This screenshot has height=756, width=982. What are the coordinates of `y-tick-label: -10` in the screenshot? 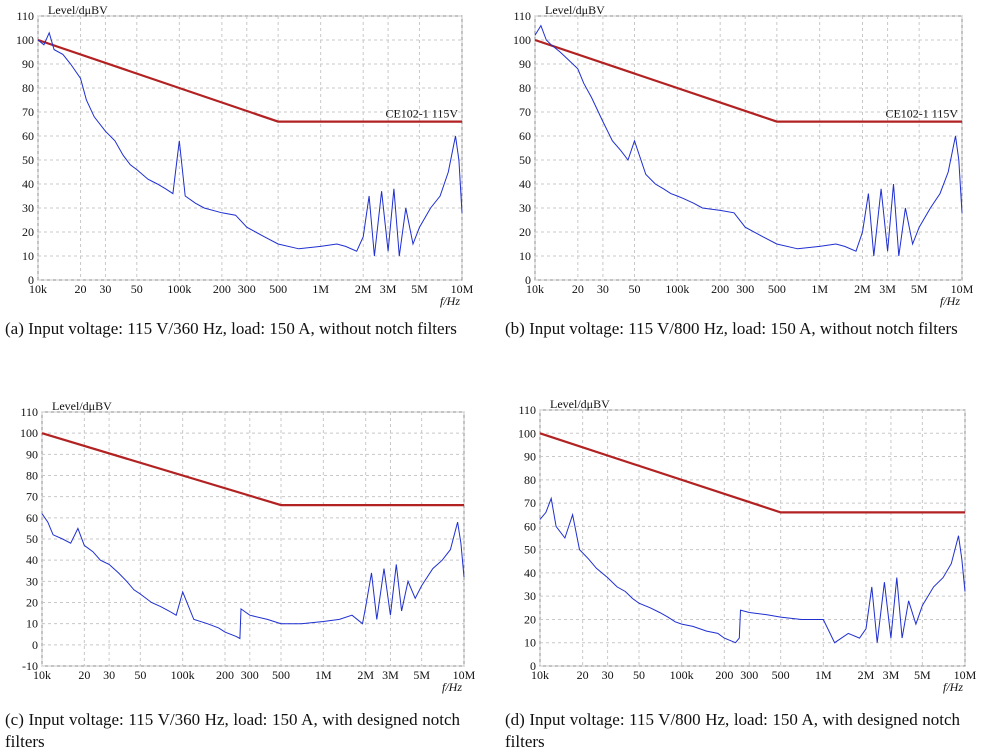 It's located at (30, 666).